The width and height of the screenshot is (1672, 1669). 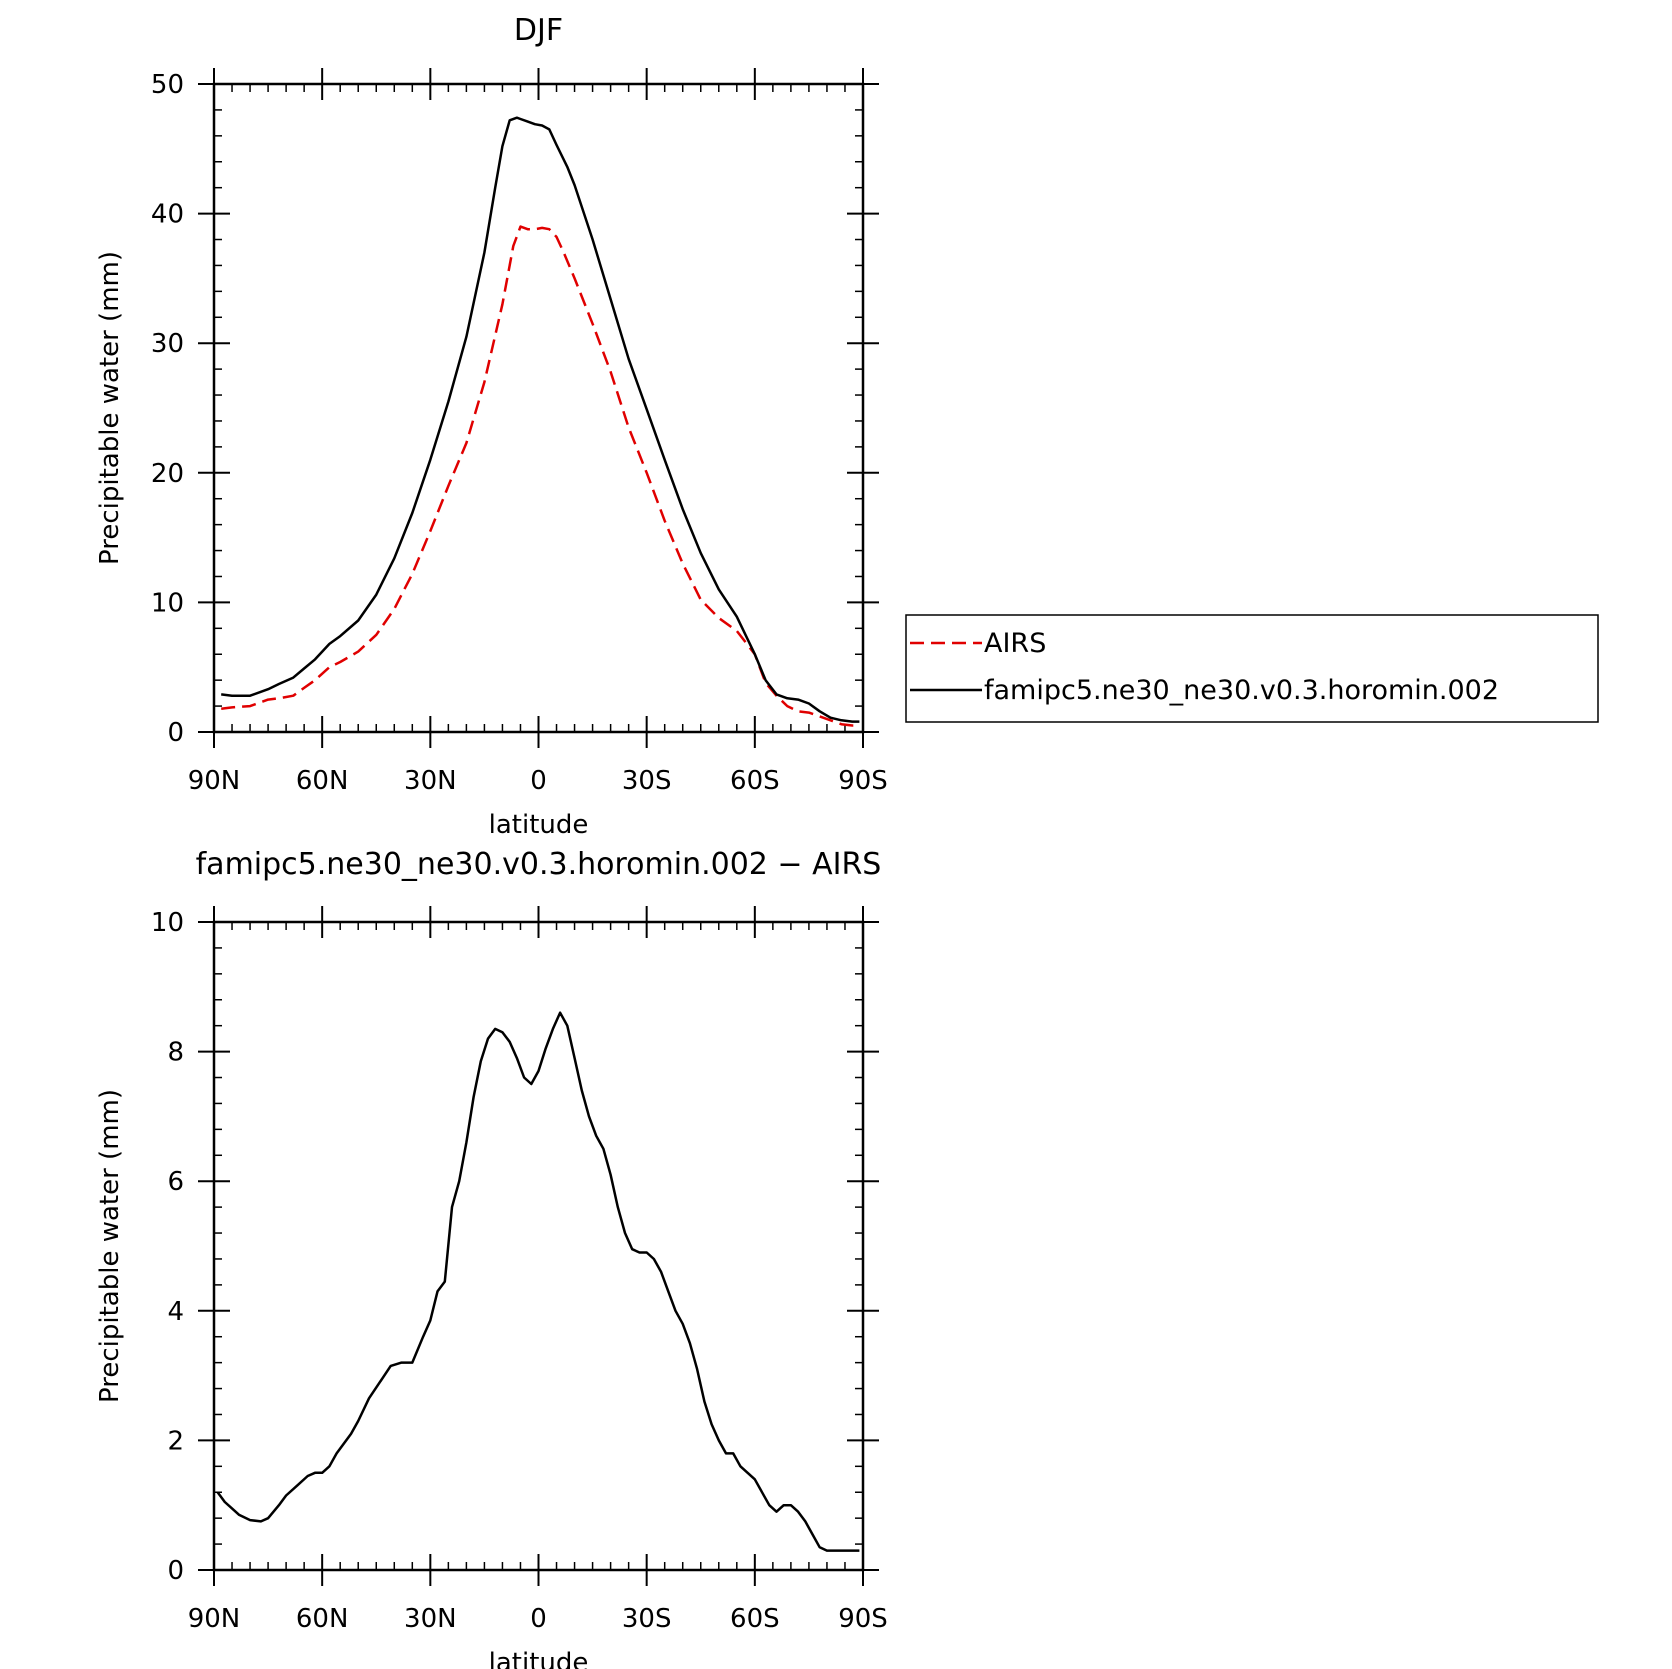 I want to click on legend: AIRS famipc5.ne30_ne30.v0.3.horomin.002, so click(x=1252, y=668).